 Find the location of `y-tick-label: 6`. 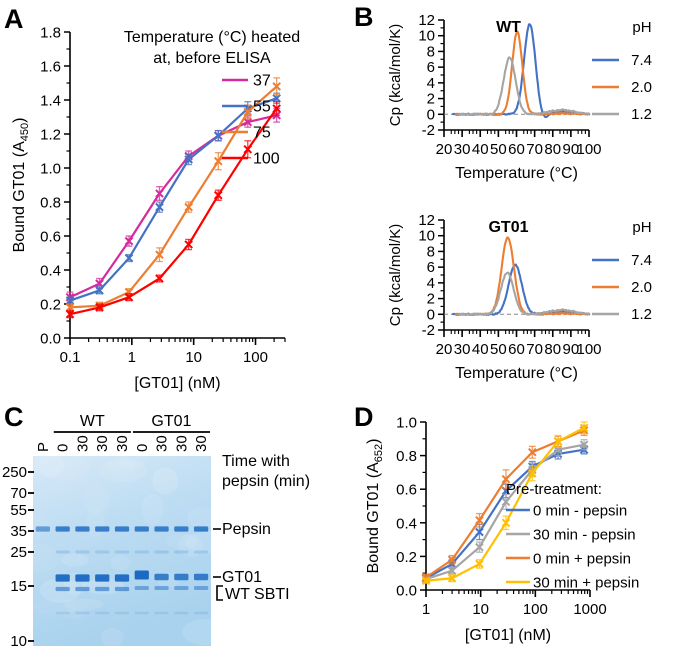

y-tick-label: 6 is located at coordinates (431, 67).